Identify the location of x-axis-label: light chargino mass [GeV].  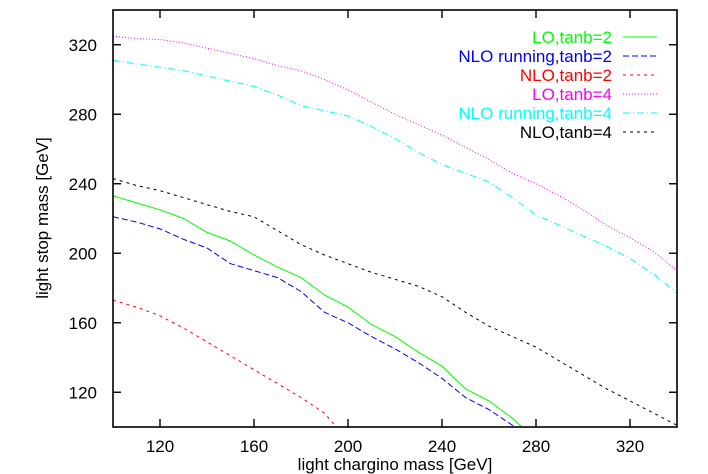
(395, 464).